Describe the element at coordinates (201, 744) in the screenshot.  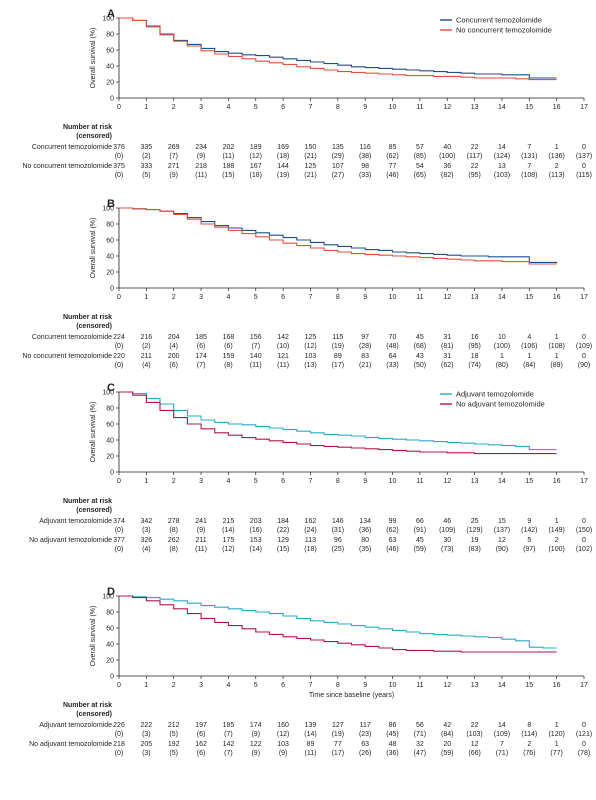
I see `at-risk-value-d: 162` at that location.